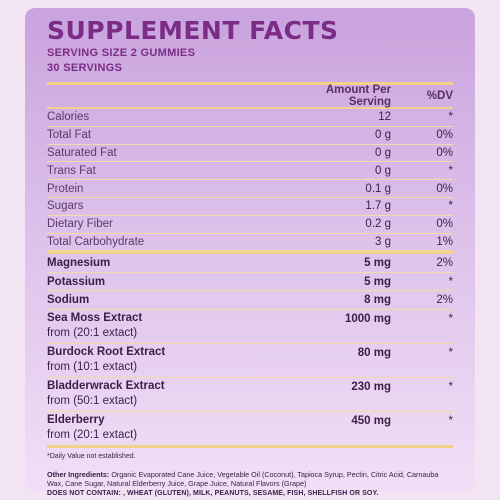 The image size is (500, 500). What do you see at coordinates (80, 224) in the screenshot?
I see `nutrient-name: Dietary Fiber` at bounding box center [80, 224].